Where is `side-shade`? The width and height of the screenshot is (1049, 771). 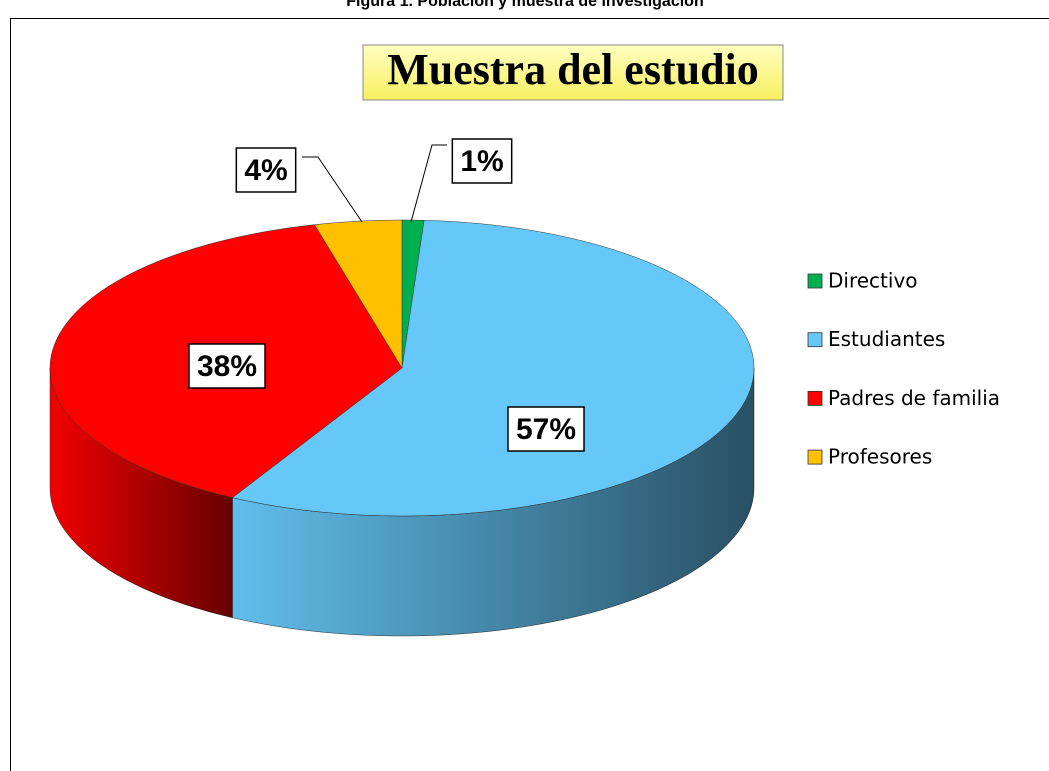
side-shade is located at coordinates (141, 493).